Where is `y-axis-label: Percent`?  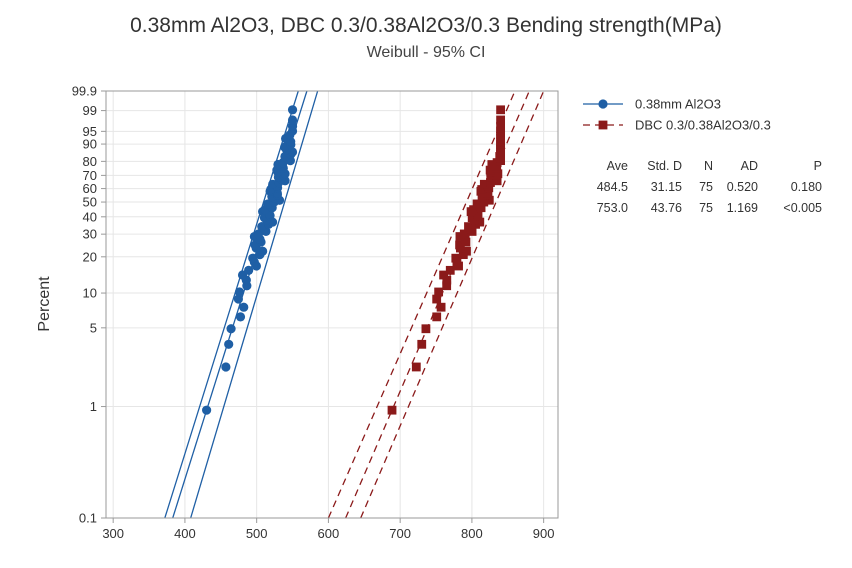 y-axis-label: Percent is located at coordinates (44, 304).